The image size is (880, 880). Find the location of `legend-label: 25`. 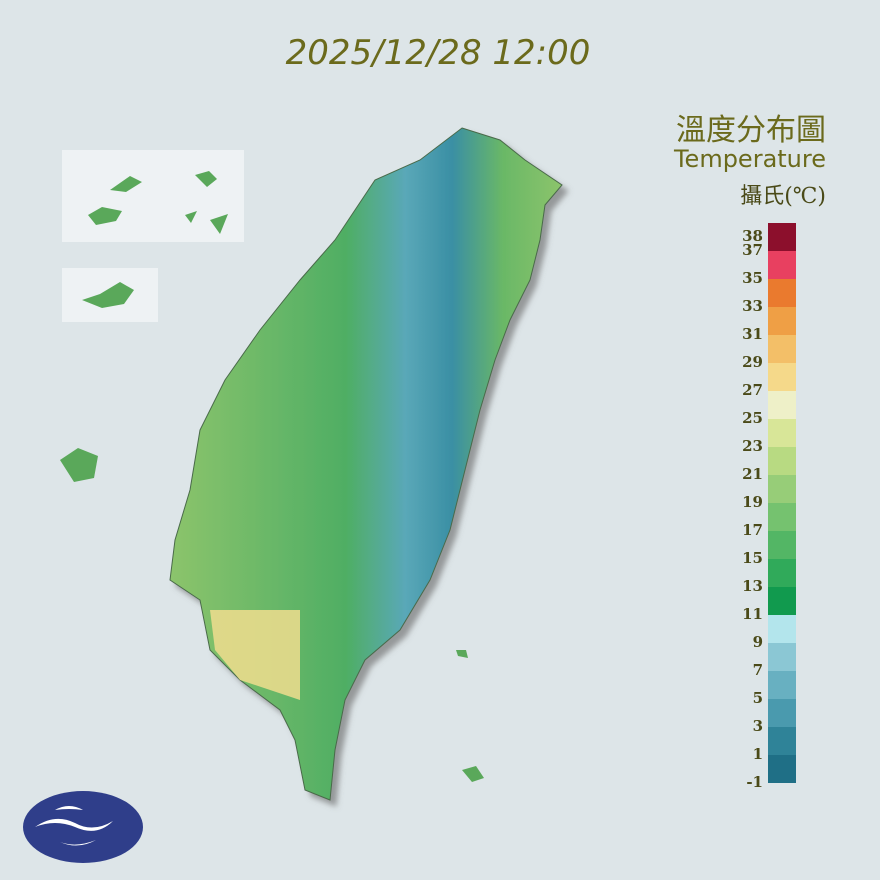

legend-label: 25 is located at coordinates (752, 418).